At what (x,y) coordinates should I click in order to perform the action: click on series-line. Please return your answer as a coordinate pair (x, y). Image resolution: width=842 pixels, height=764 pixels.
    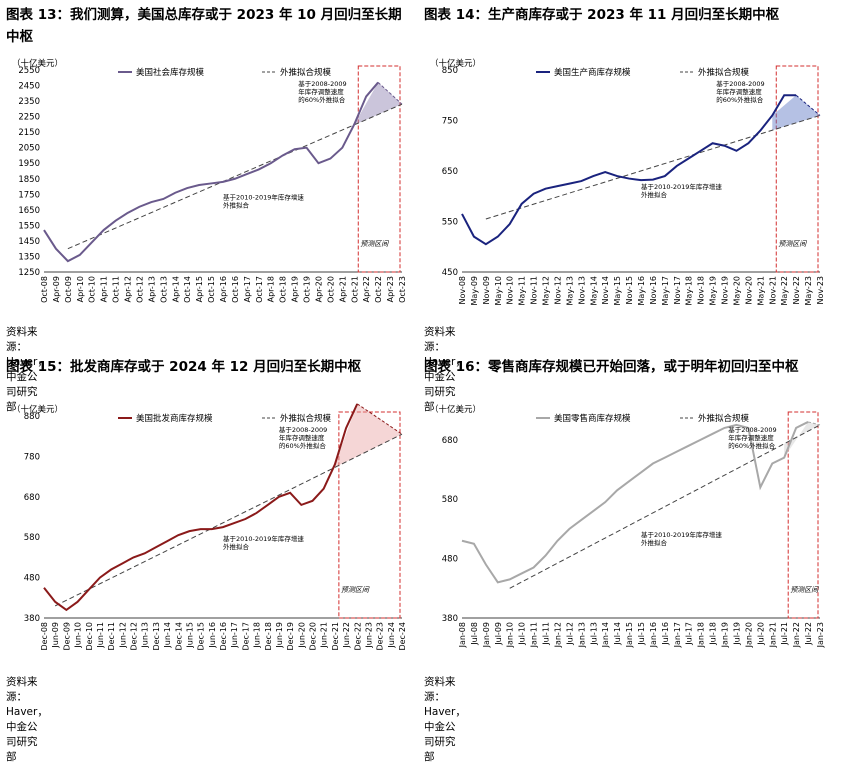
    Looking at the image, I should click on (629, 170).